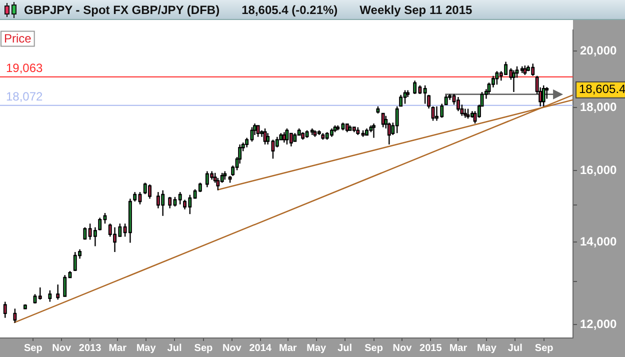 The width and height of the screenshot is (625, 357). What do you see at coordinates (18, 39) in the screenshot?
I see `y-axis-title: Price` at bounding box center [18, 39].